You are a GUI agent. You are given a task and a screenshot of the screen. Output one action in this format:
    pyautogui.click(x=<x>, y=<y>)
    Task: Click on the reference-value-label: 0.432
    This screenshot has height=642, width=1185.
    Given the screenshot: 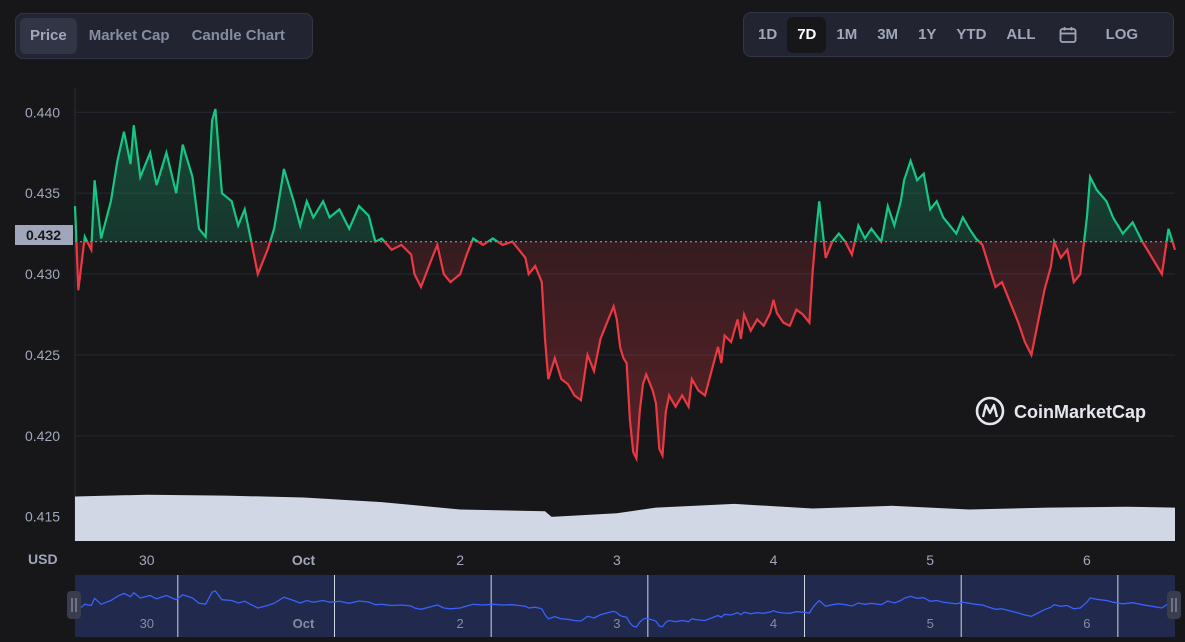 What is the action you would take?
    pyautogui.click(x=43, y=235)
    